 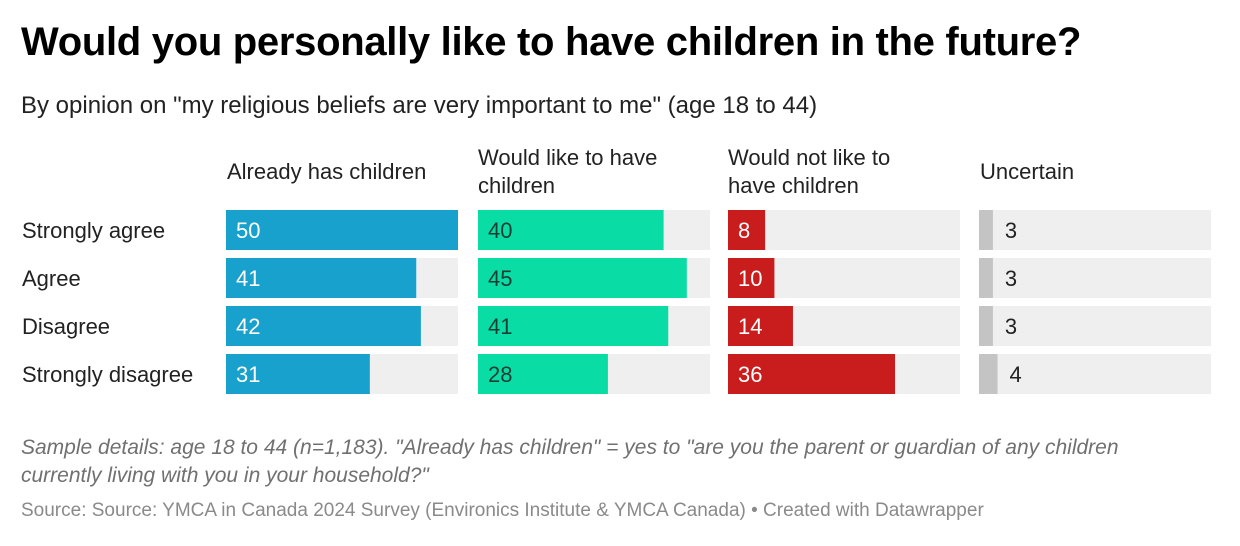 What do you see at coordinates (93, 230) in the screenshot?
I see `row-label: Strongly agree` at bounding box center [93, 230].